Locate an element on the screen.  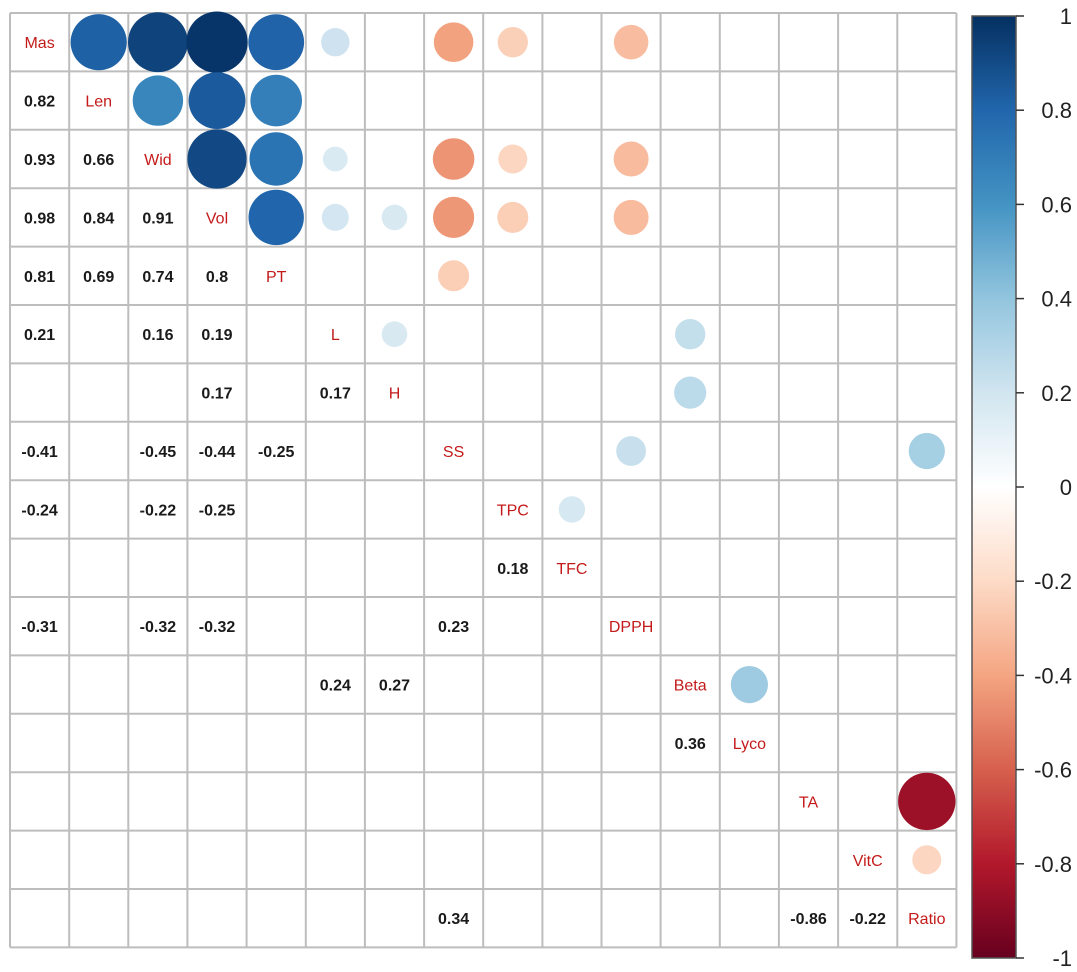
correlation-value: 0.23 is located at coordinates (453, 627).